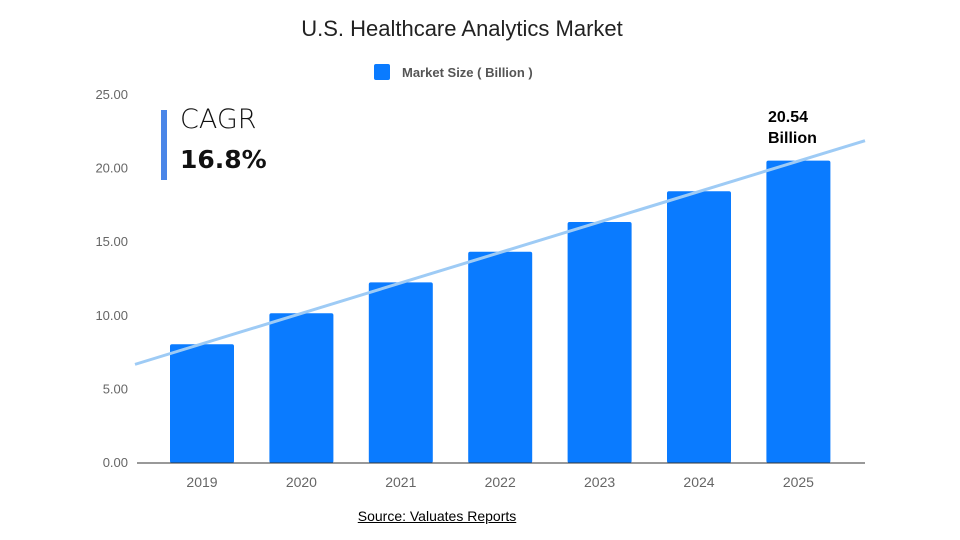 This screenshot has width=960, height=540. Describe the element at coordinates (500, 482) in the screenshot. I see `x-tick-label: 2022` at that location.